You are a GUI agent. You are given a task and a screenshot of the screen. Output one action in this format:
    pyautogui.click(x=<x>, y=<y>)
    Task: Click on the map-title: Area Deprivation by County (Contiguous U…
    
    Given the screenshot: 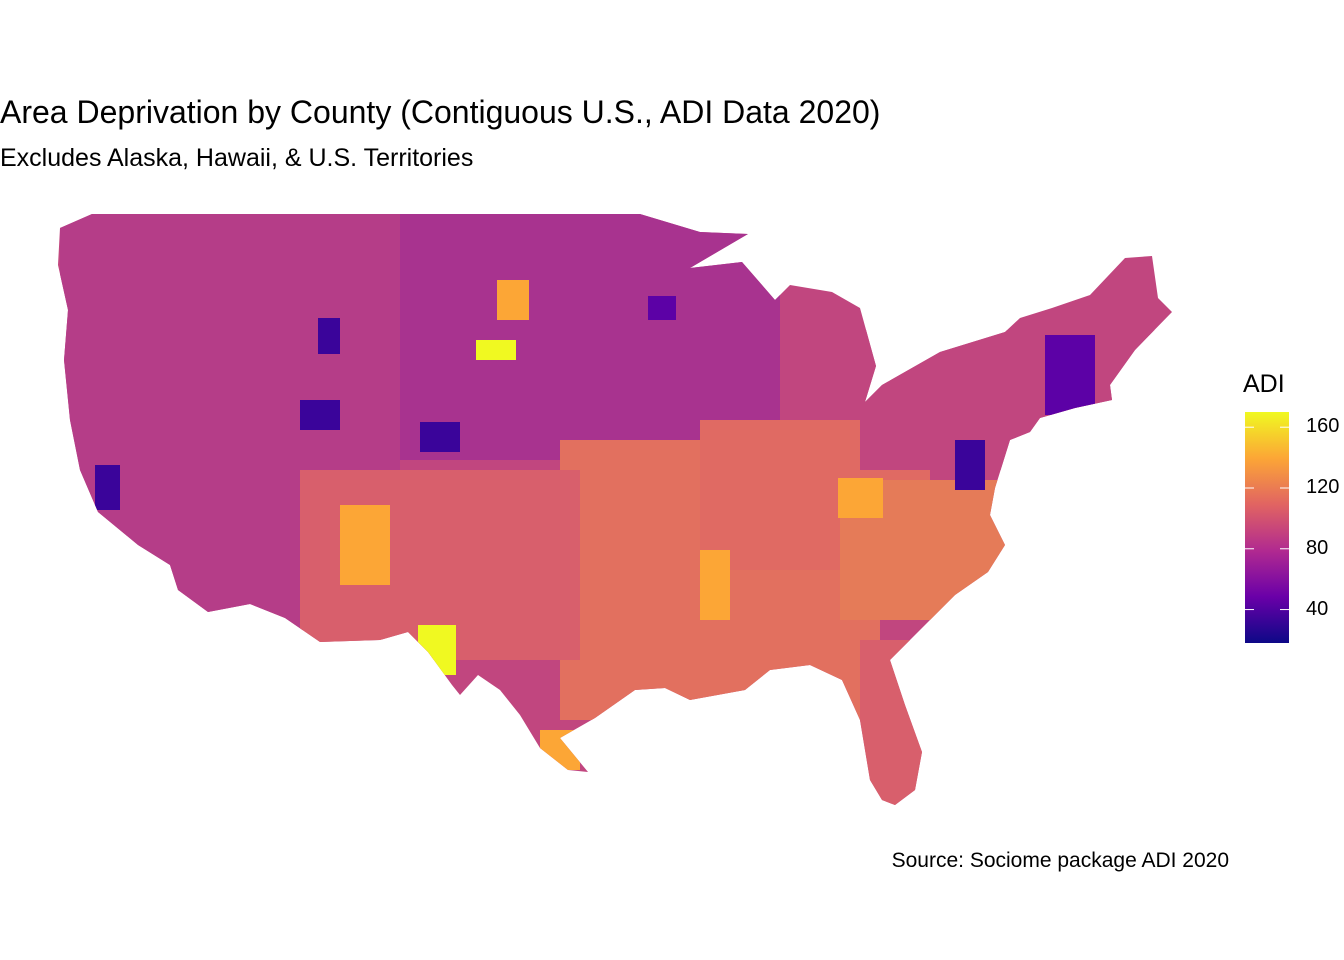 What is the action you would take?
    pyautogui.click(x=440, y=112)
    